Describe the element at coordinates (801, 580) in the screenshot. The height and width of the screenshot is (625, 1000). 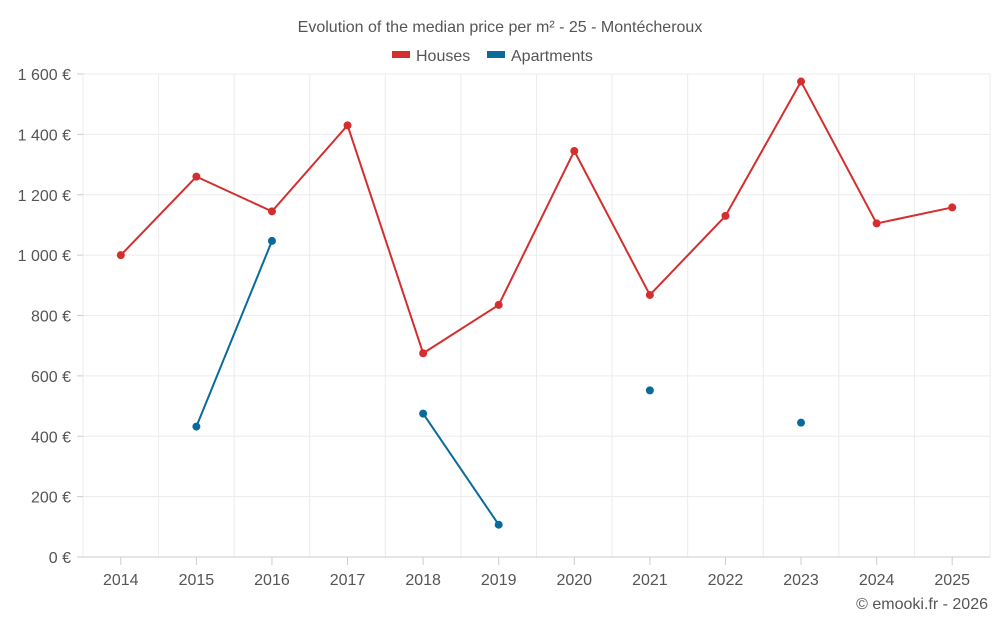
I see `x-tick-label: 2023` at that location.